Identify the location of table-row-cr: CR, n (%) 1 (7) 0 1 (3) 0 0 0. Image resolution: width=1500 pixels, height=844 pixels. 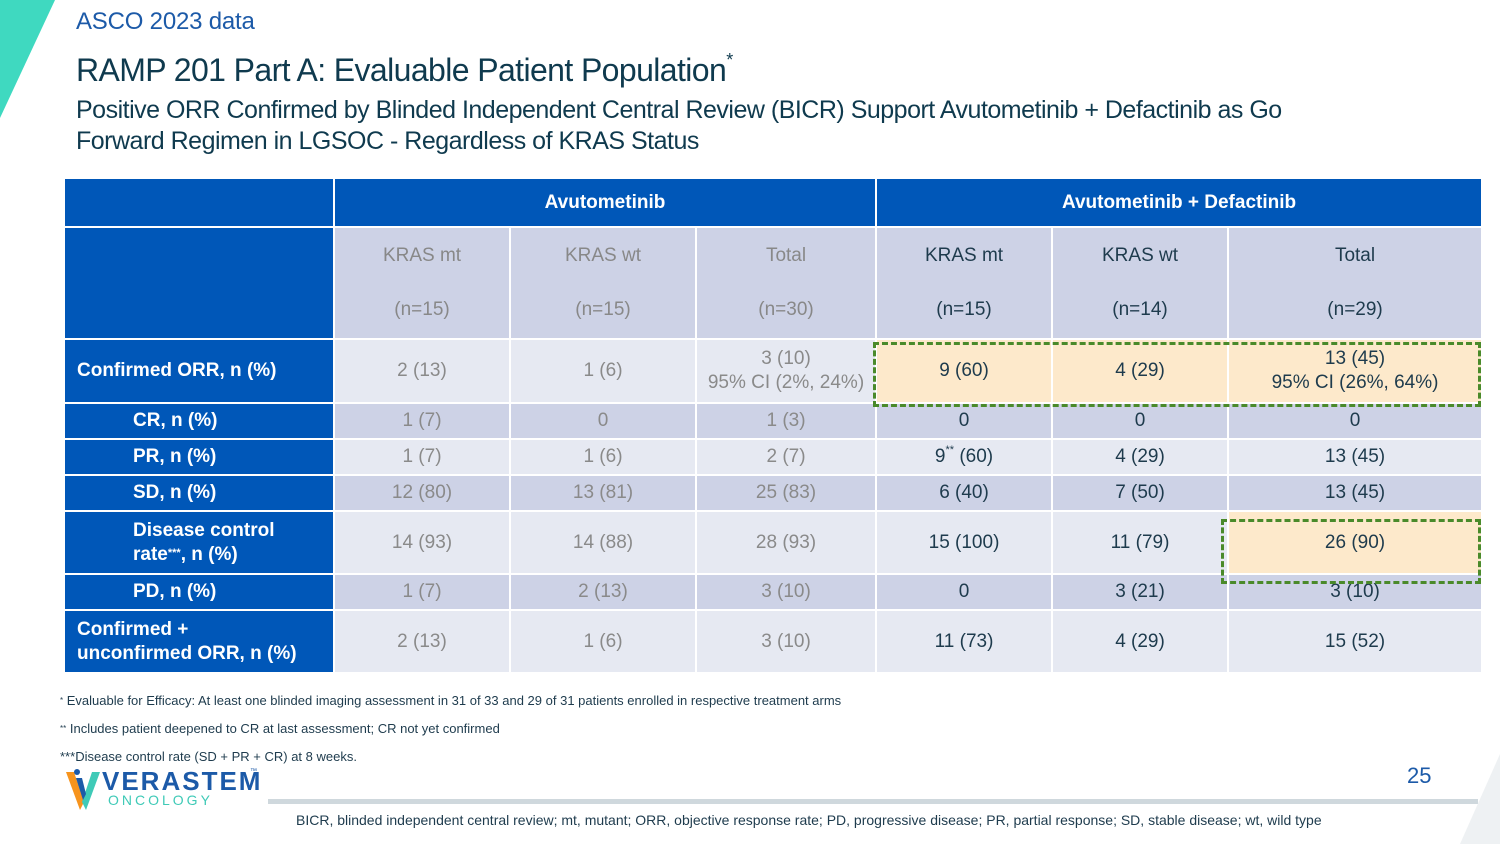
(773, 421).